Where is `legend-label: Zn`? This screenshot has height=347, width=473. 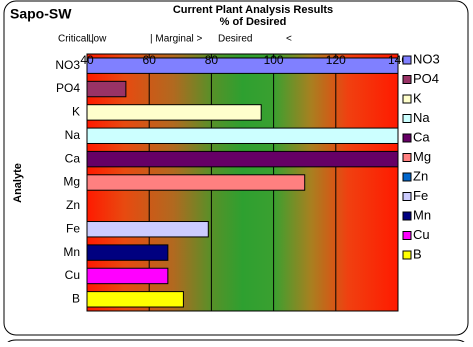
legend-label: Zn is located at coordinates (420, 175).